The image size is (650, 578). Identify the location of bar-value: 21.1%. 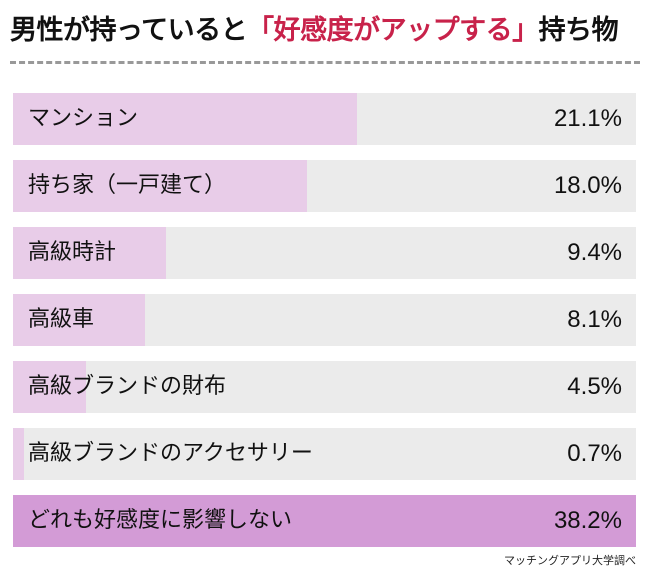
(587, 118).